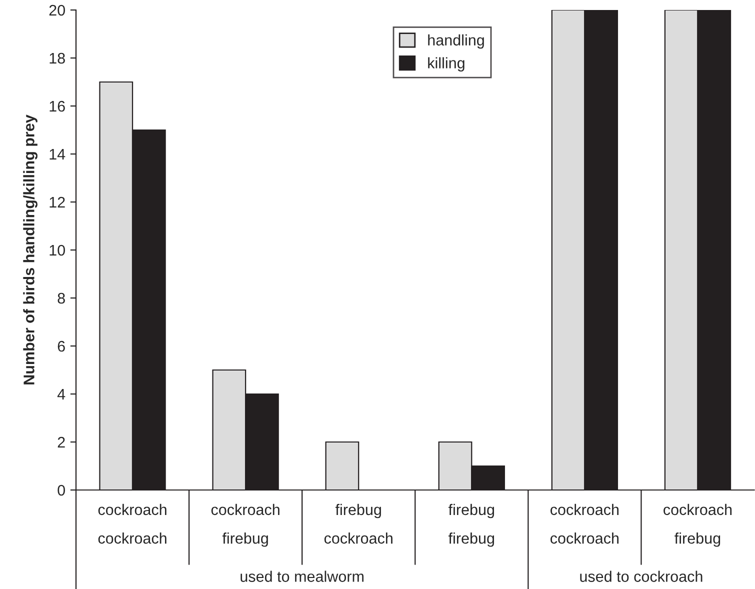 The height and width of the screenshot is (589, 755). Describe the element at coordinates (58, 154) in the screenshot. I see `y-tick-label: 14` at that location.